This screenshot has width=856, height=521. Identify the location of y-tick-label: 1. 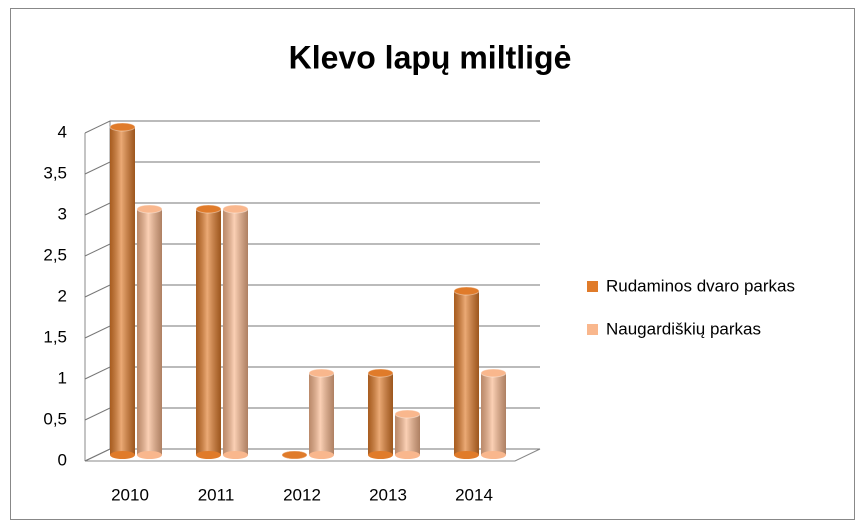
(62, 377).